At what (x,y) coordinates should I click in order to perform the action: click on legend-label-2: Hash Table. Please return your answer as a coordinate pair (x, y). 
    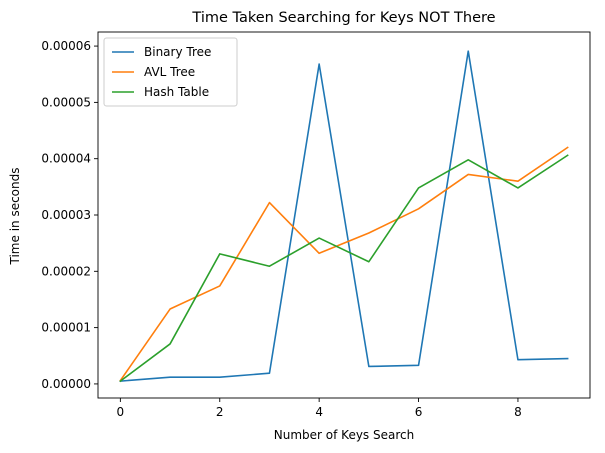
    Looking at the image, I should click on (176, 92).